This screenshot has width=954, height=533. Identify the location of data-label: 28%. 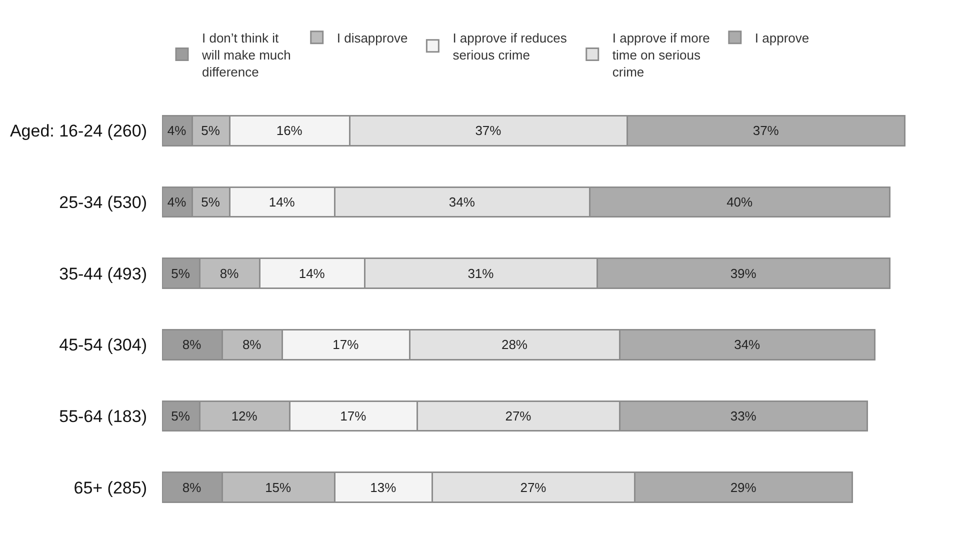
(514, 344).